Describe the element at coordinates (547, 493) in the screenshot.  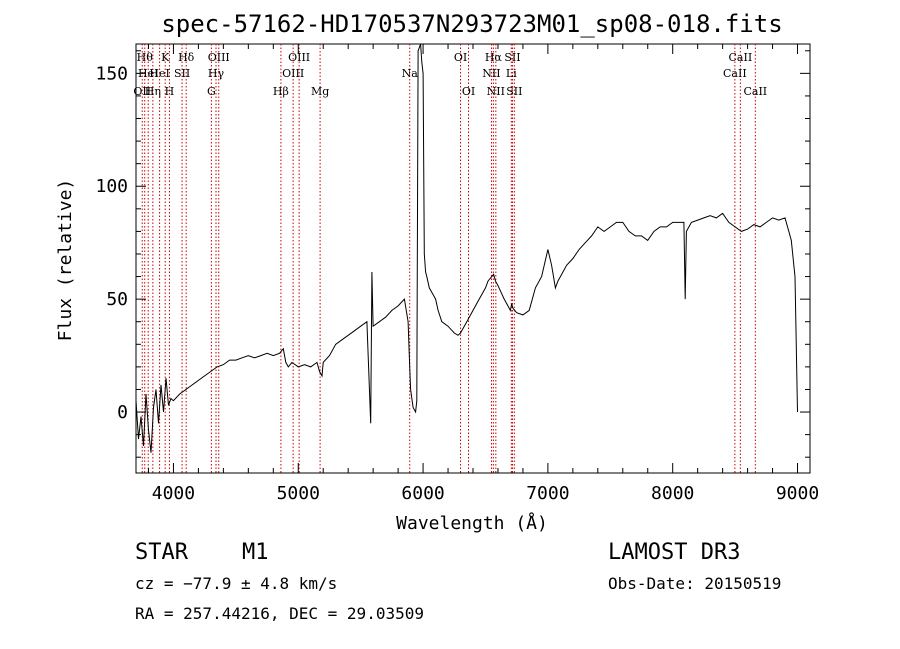
I see `x-tick-label-3: 7000` at that location.